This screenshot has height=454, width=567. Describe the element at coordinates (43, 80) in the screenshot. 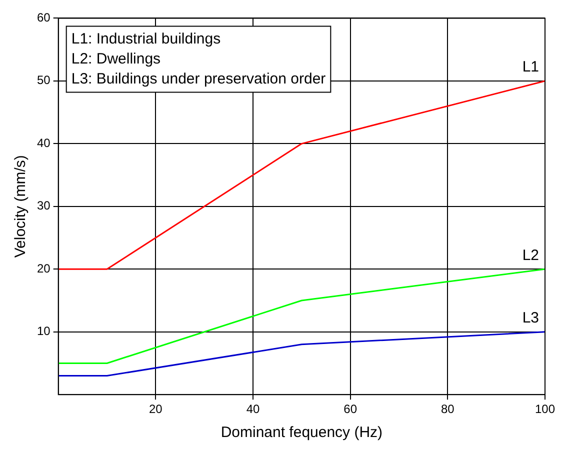

I see `y-tick-label: 50` at that location.